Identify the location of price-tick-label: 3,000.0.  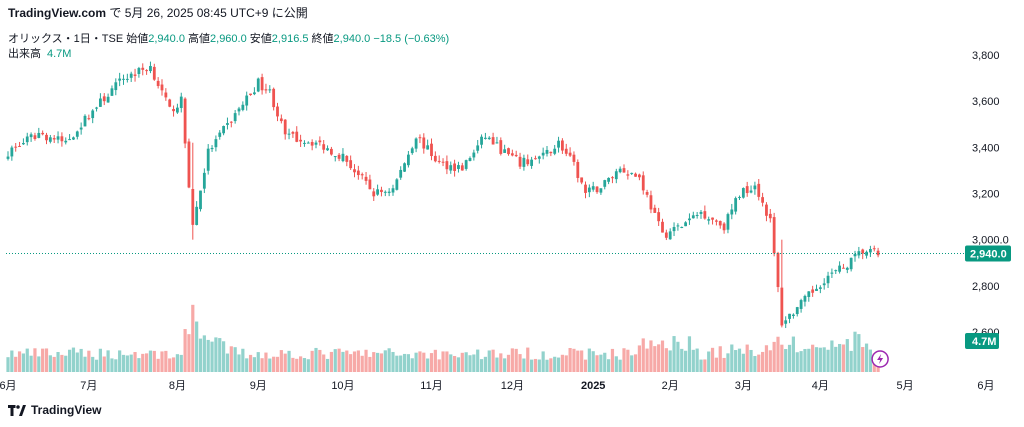
(990, 241).